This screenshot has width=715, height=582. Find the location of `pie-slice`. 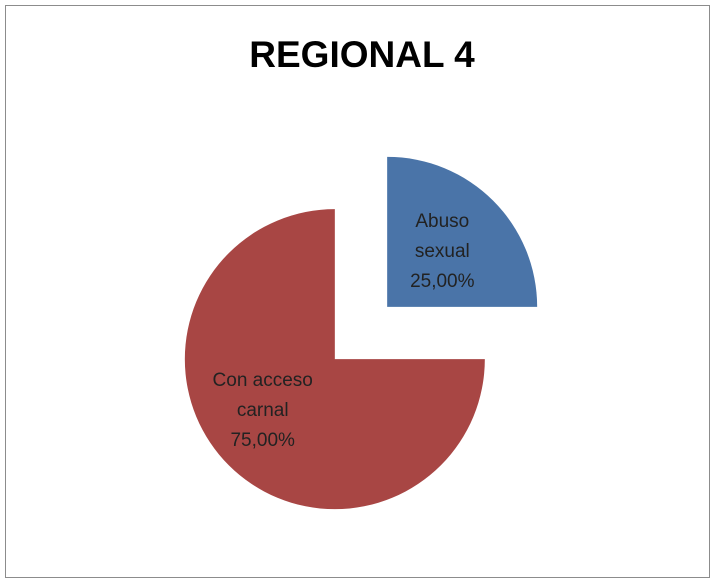

pie-slice is located at coordinates (462, 231).